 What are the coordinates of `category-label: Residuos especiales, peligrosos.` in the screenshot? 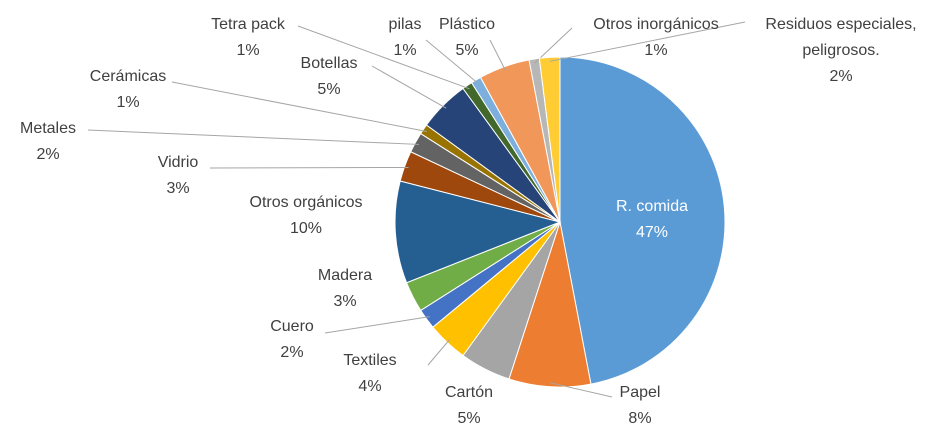 It's located at (841, 37).